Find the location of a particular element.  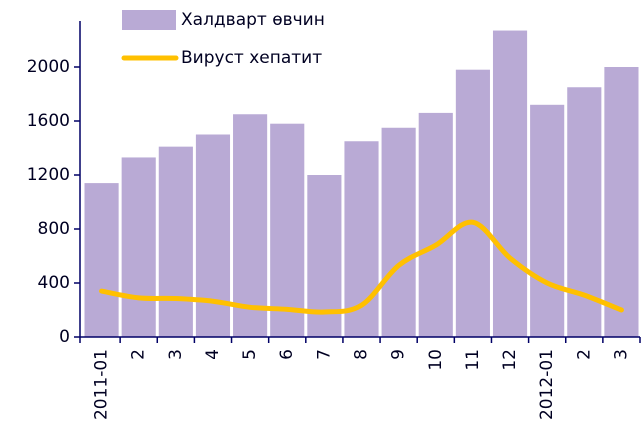

x-tick-label: 10 is located at coordinates (436, 360).